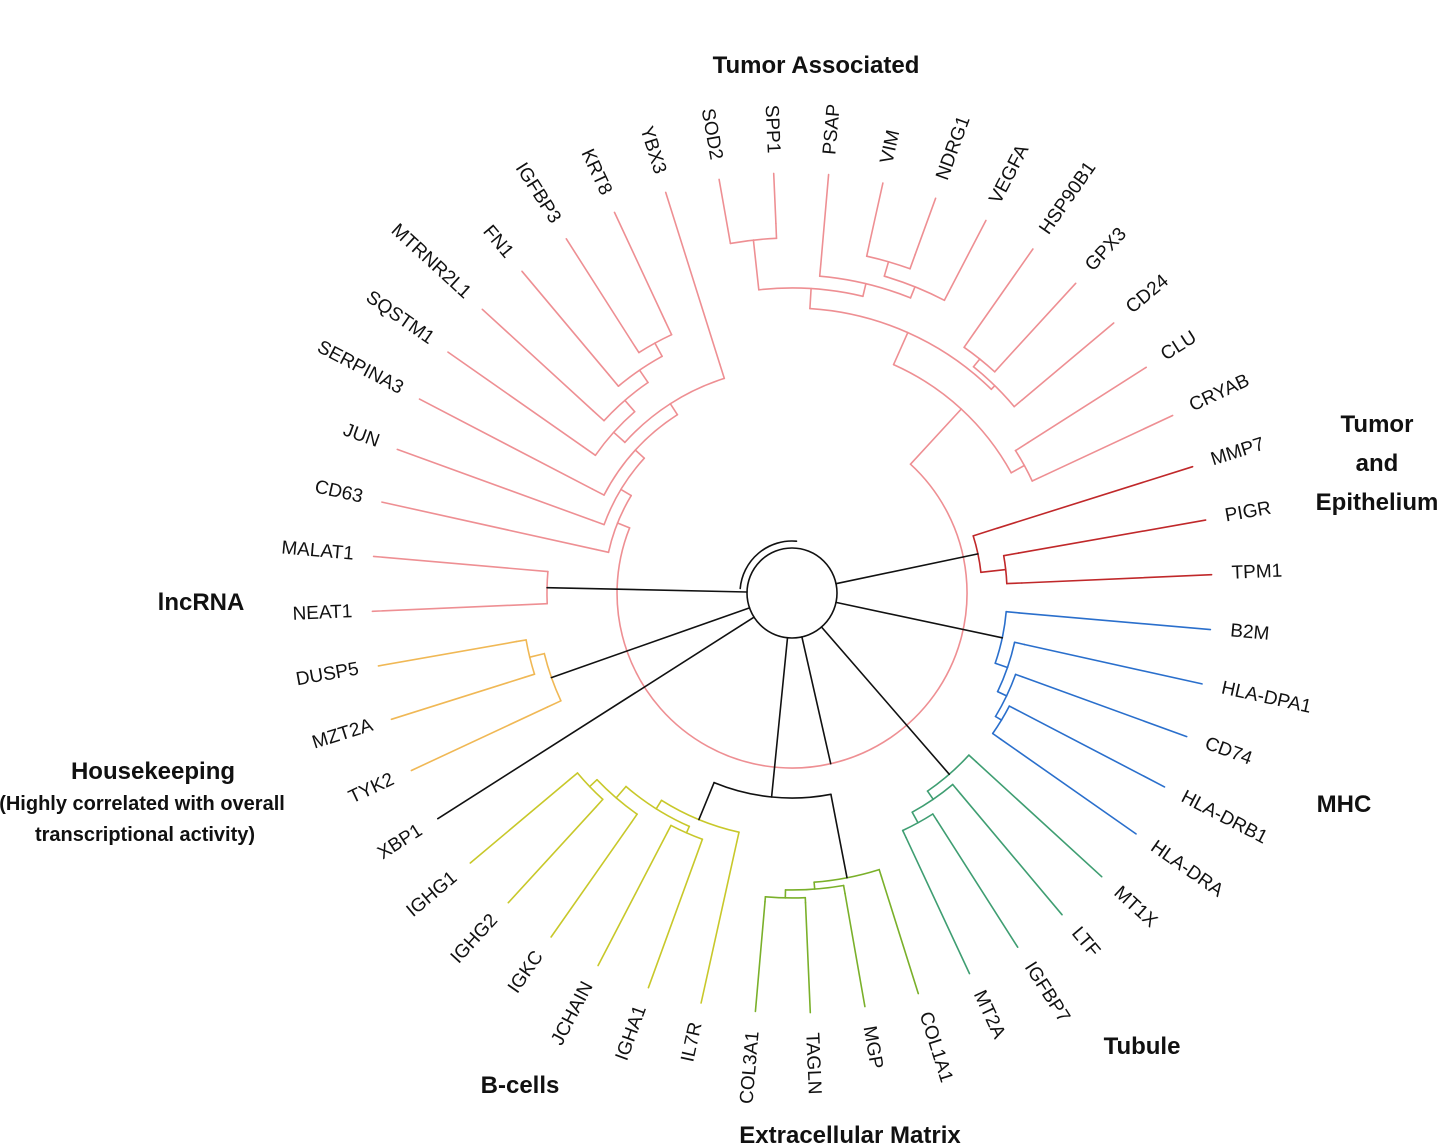 Image resolution: width=1444 pixels, height=1147 pixels. Describe the element at coordinates (968, 253) in the screenshot. I see `branch-vegfa` at that location.